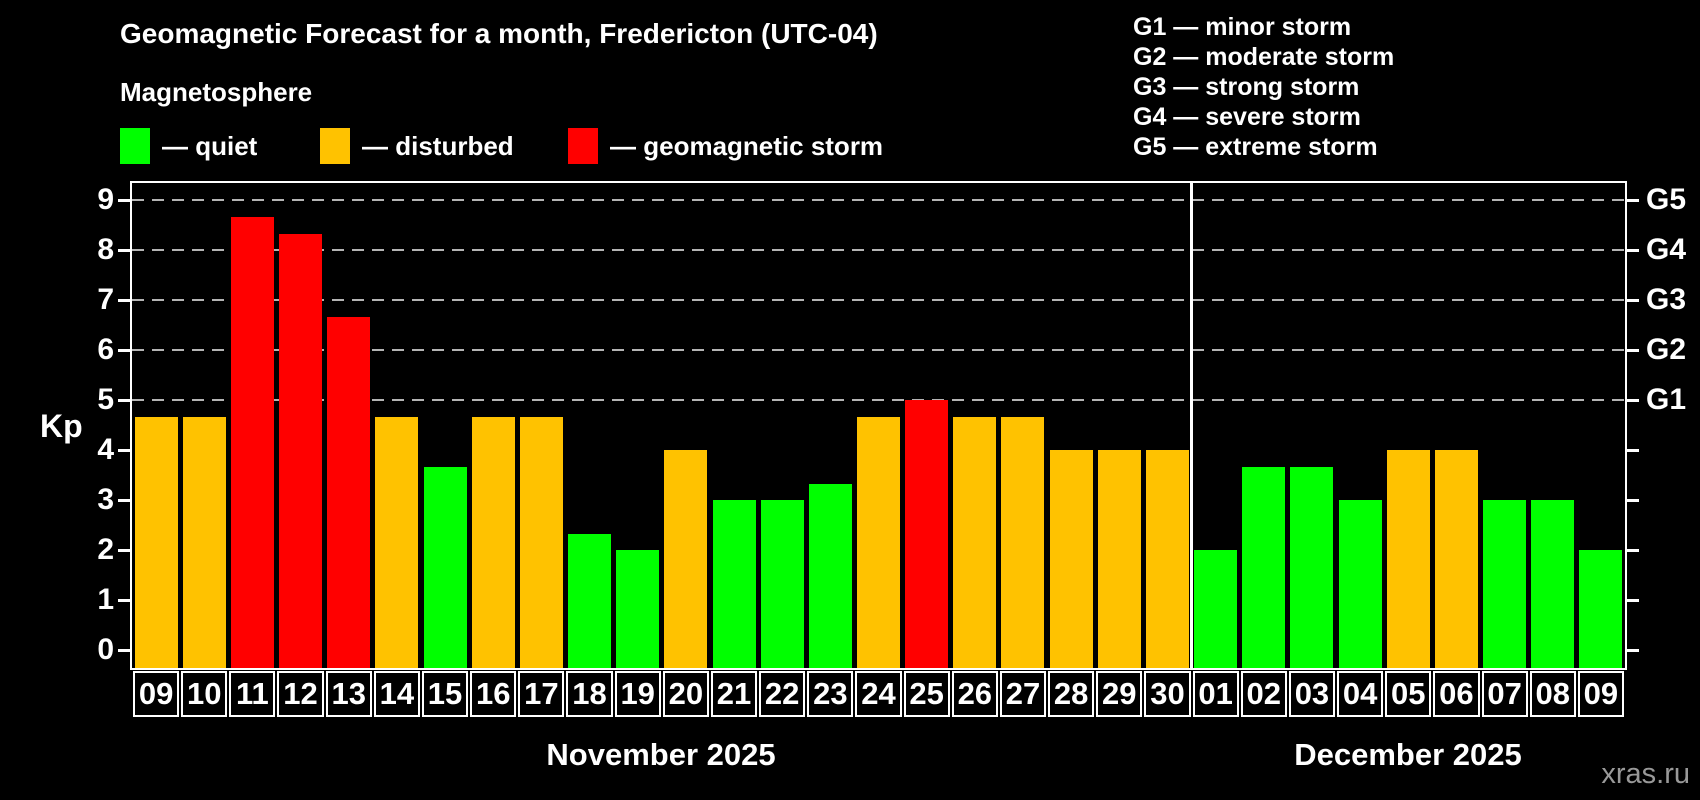 The width and height of the screenshot is (1700, 800). I want to click on date-label: 18, so click(589, 694).